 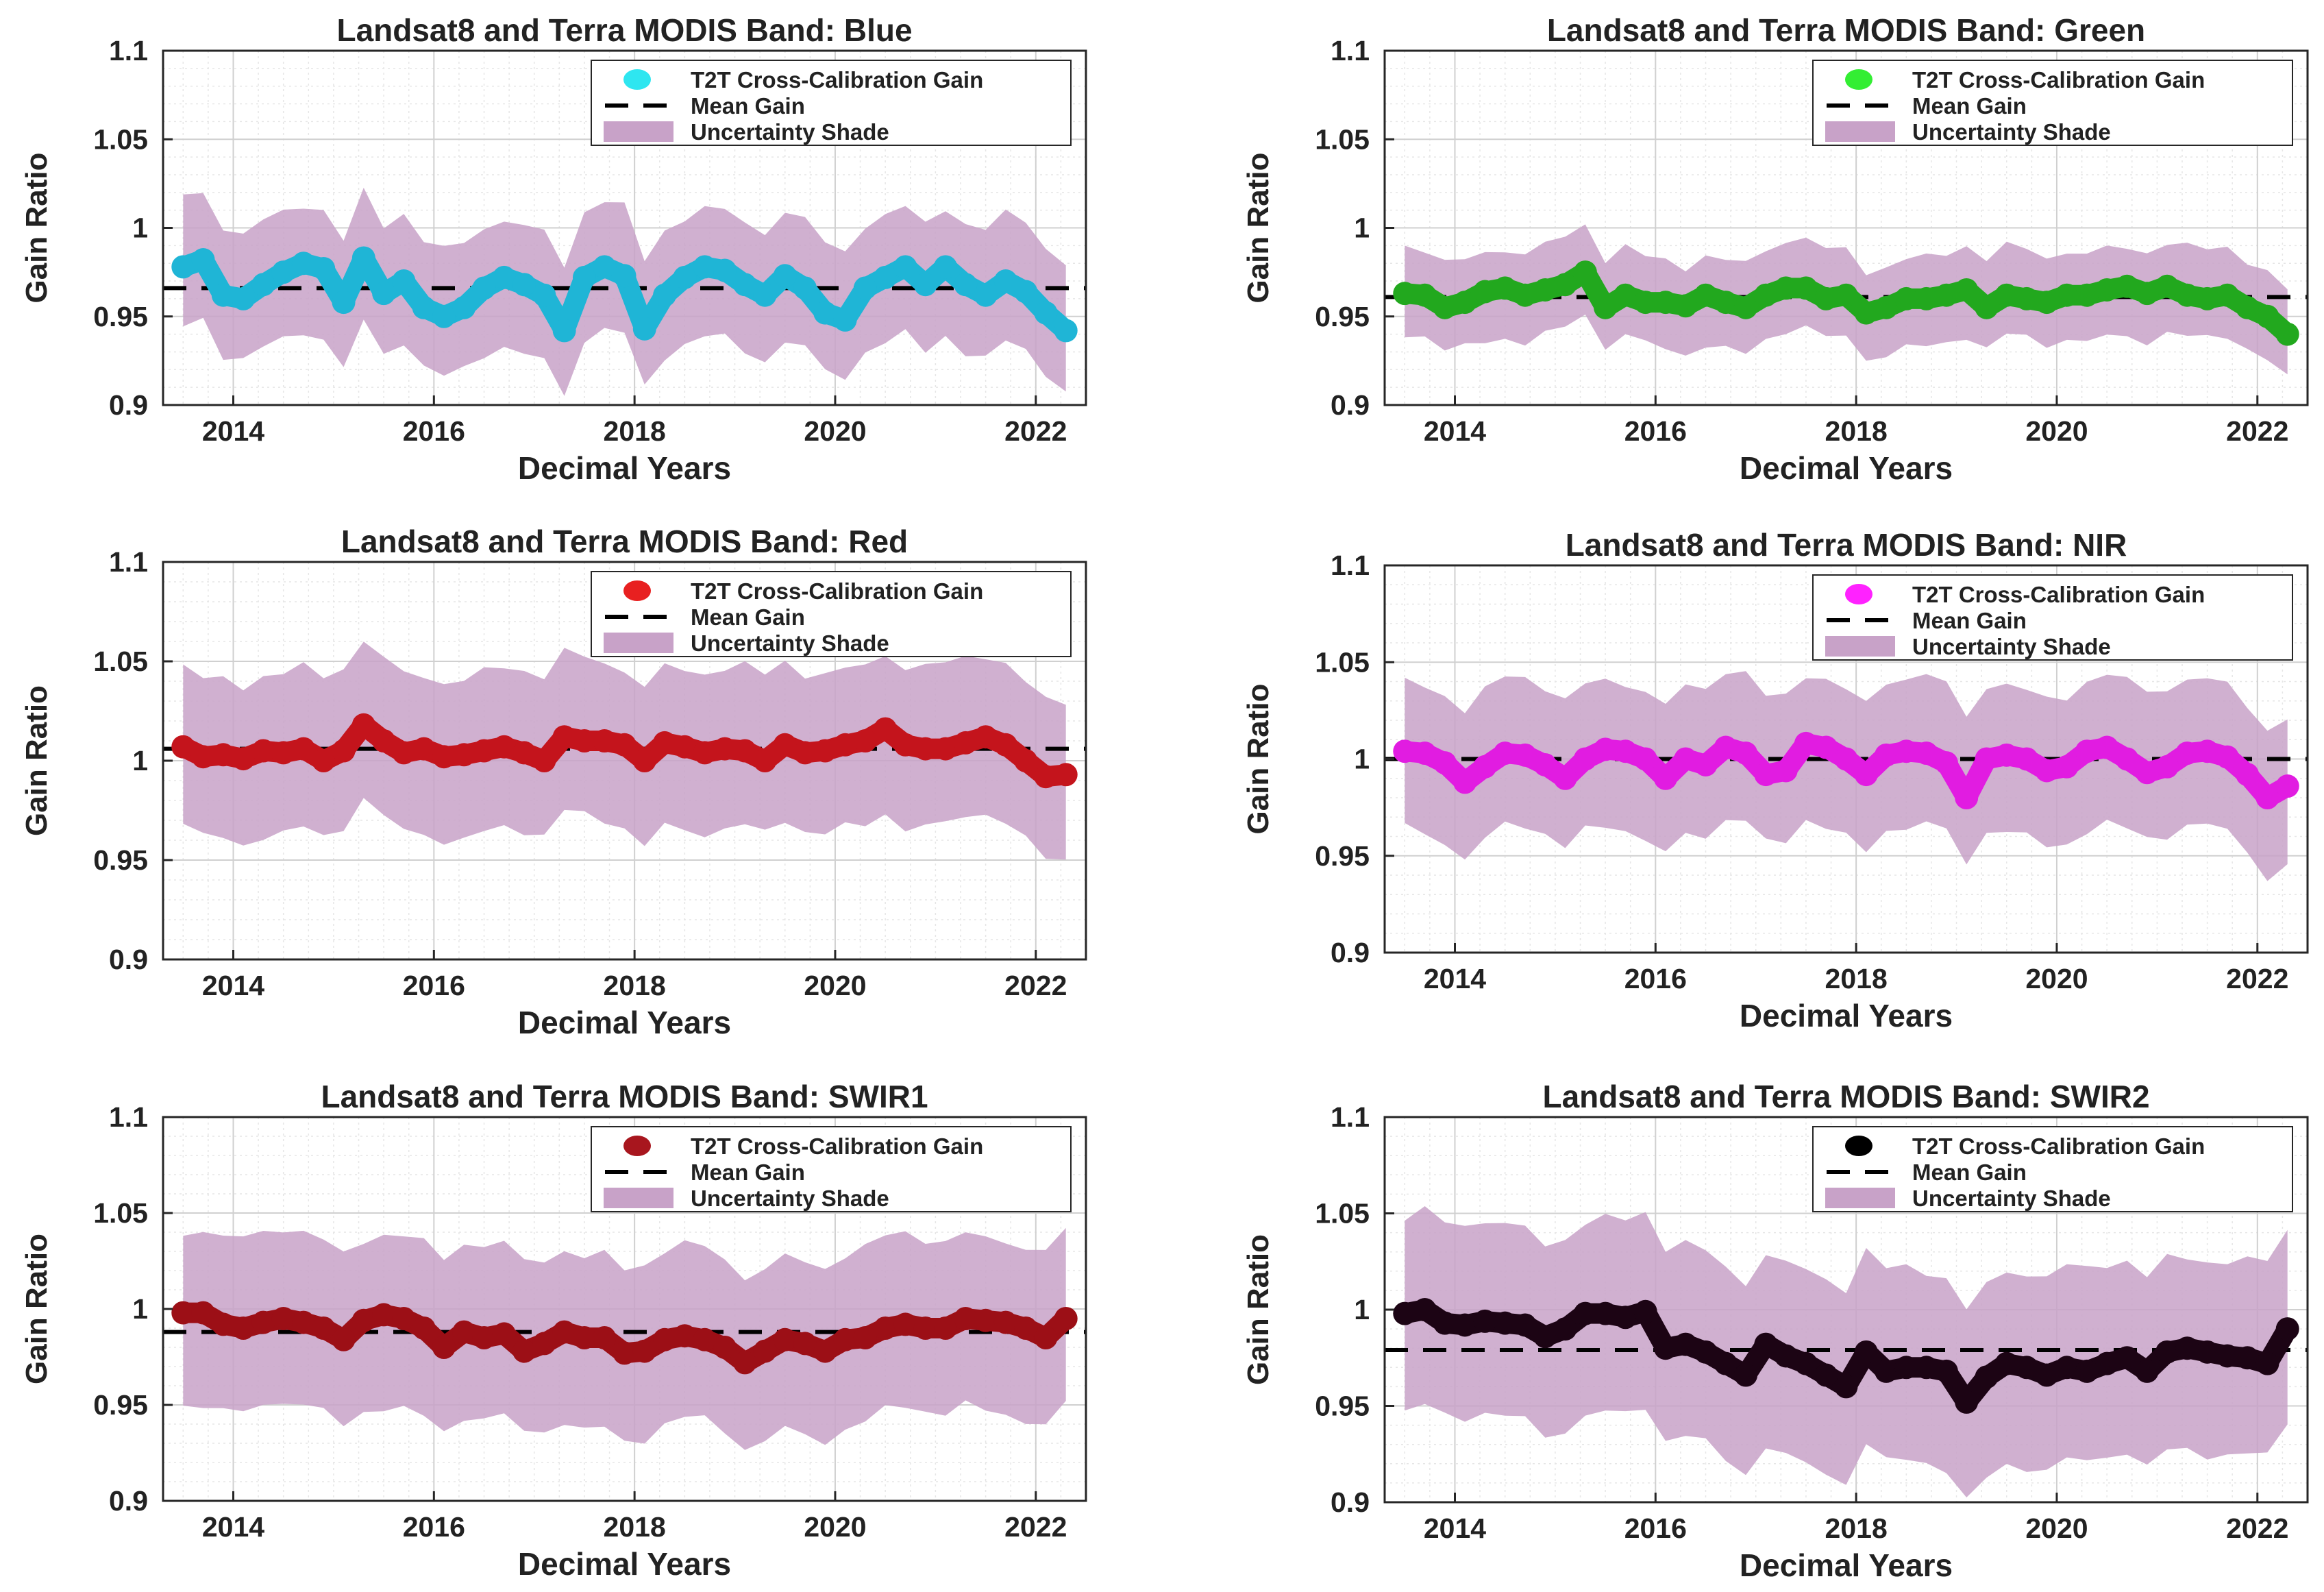 I want to click on y-tick-label: 1.1, so click(x=128, y=562).